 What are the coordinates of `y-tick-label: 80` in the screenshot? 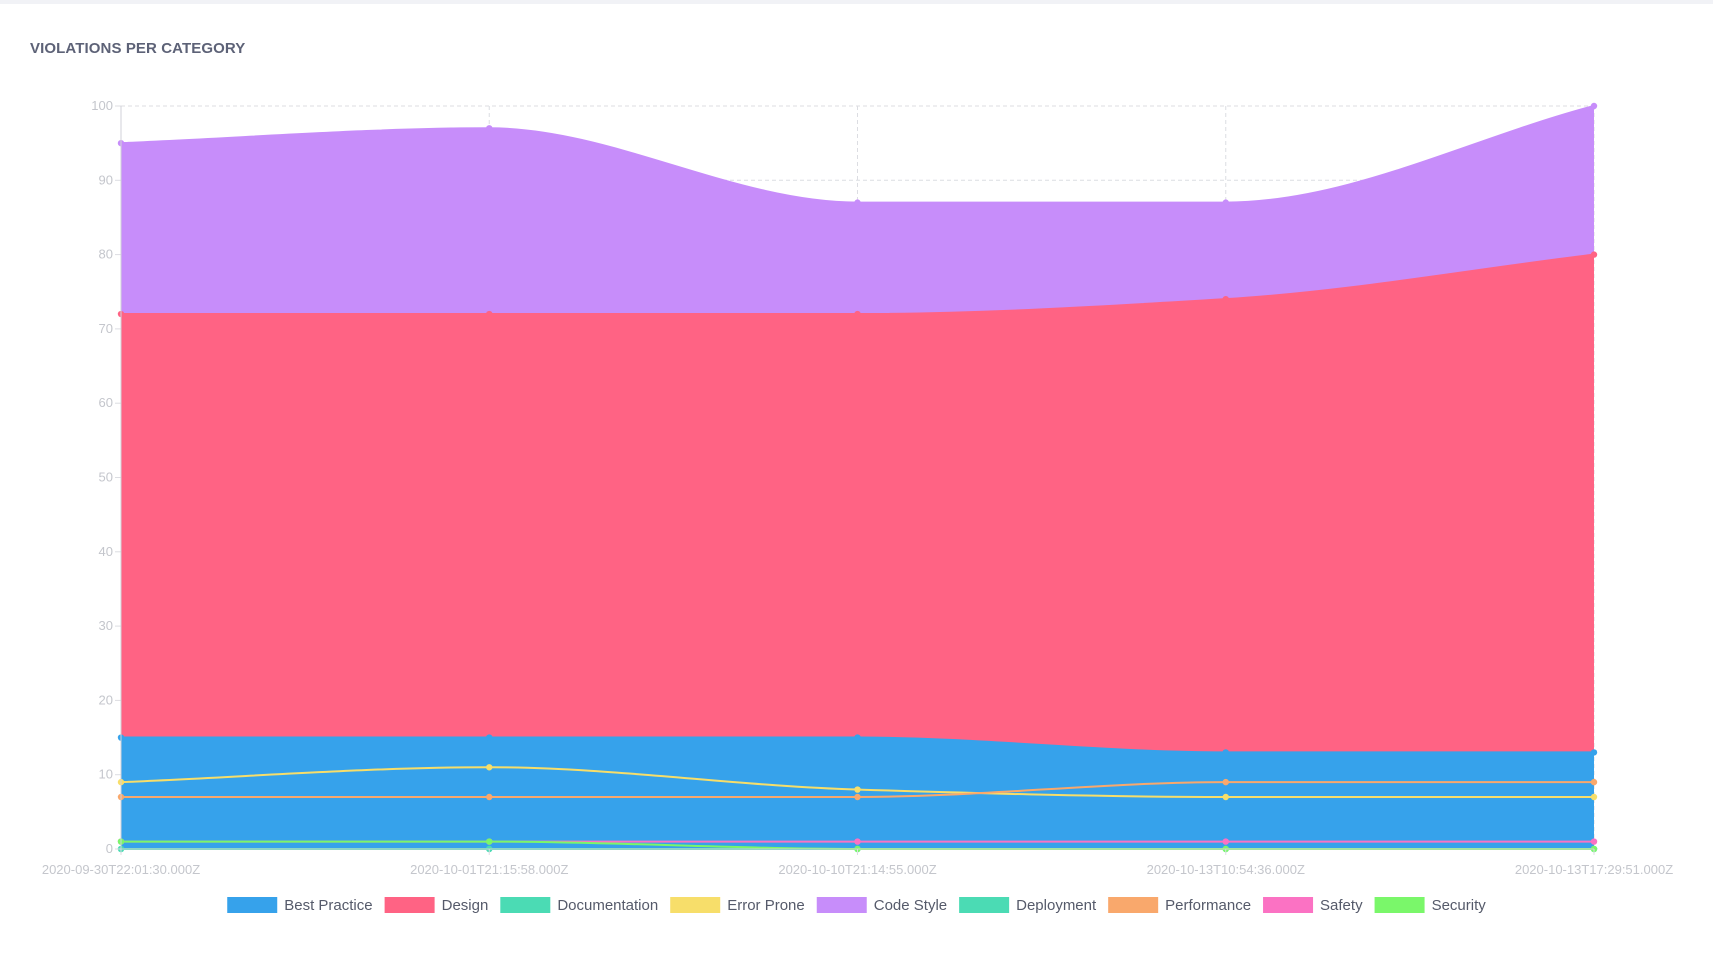 It's located at (106, 254).